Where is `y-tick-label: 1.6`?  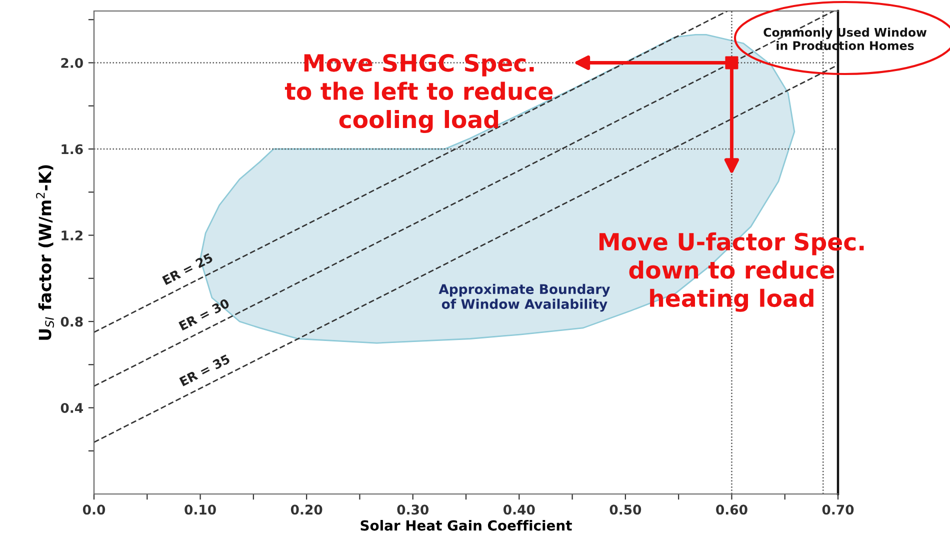
y-tick-label: 1.6 is located at coordinates (72, 149).